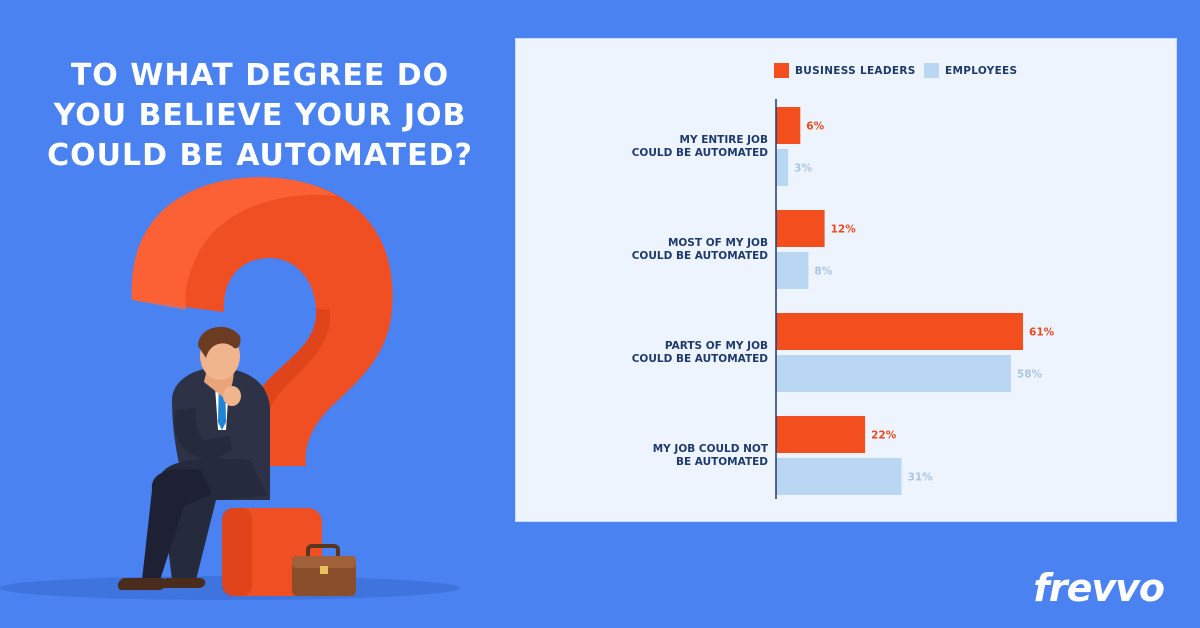  I want to click on category-label-line: BE AUTOMATED, so click(722, 462).